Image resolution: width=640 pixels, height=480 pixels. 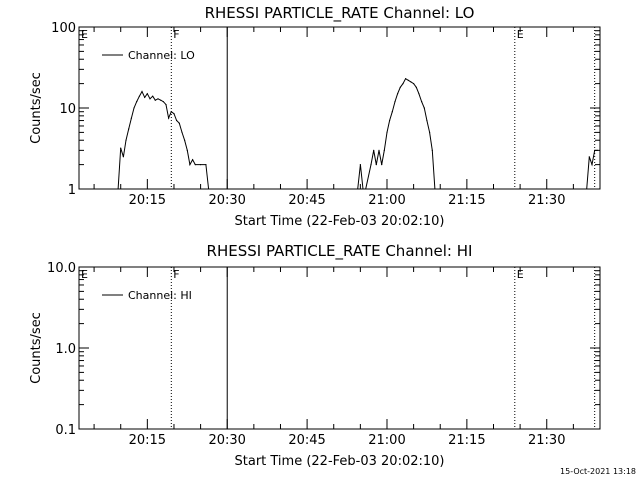 What do you see at coordinates (598, 471) in the screenshot?
I see `footer-timestamp: 15-Oct-2021 13:18` at bounding box center [598, 471].